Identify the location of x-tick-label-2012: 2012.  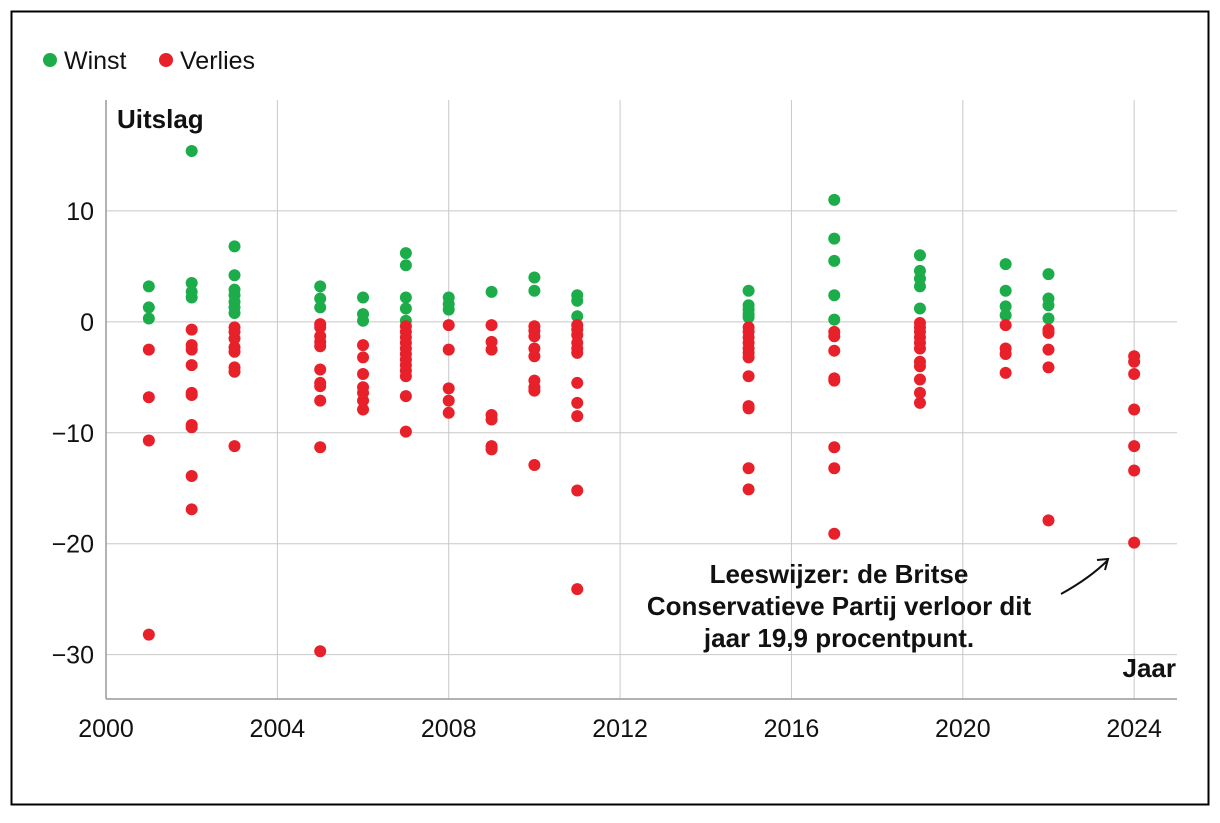
(620, 729).